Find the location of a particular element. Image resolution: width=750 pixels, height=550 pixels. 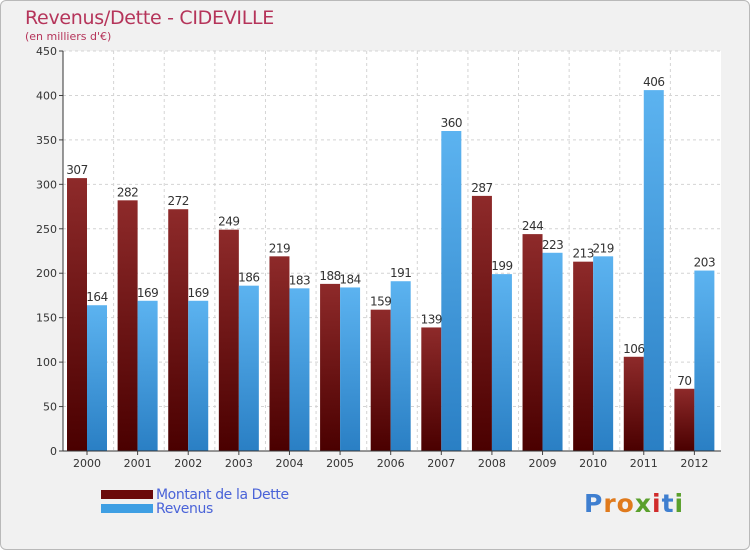

data-label-revenus-2007: 360 is located at coordinates (451, 123).